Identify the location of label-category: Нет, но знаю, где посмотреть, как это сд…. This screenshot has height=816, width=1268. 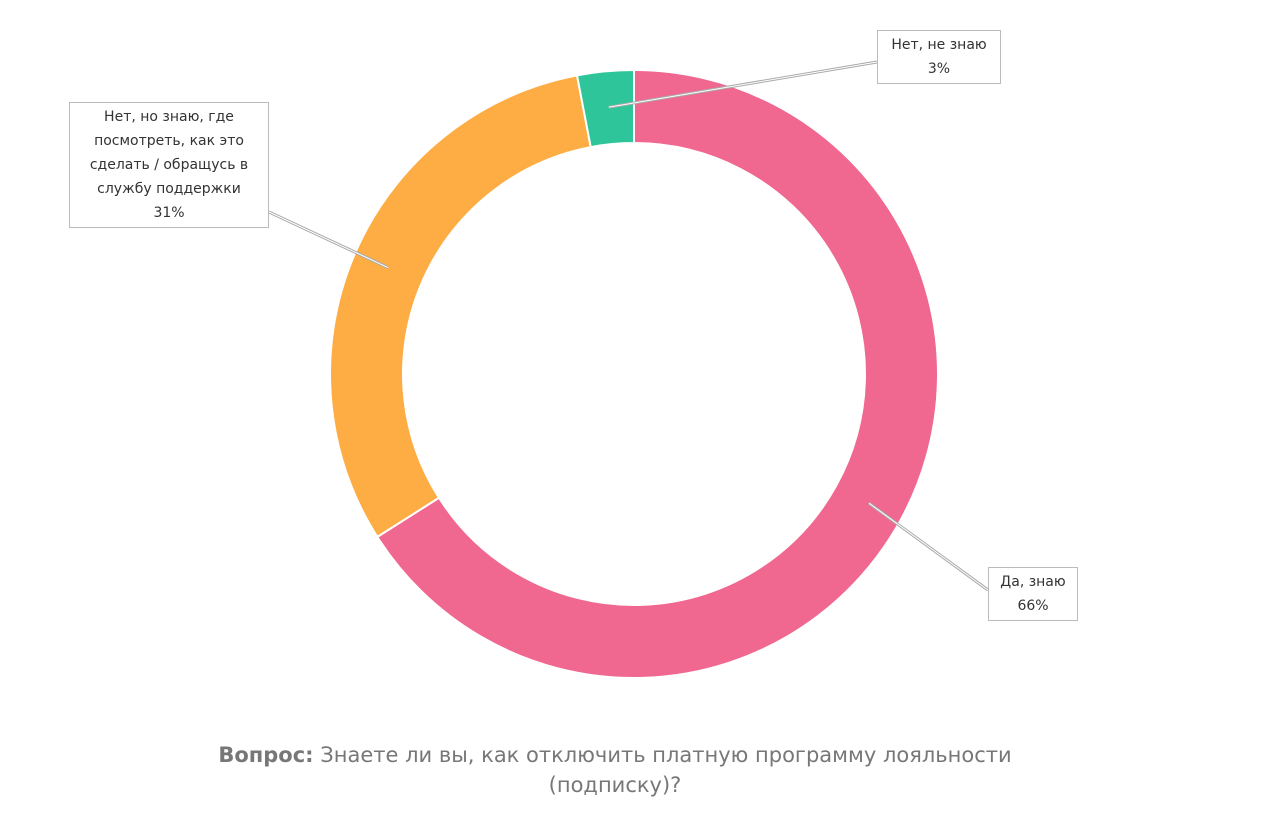
(169, 153).